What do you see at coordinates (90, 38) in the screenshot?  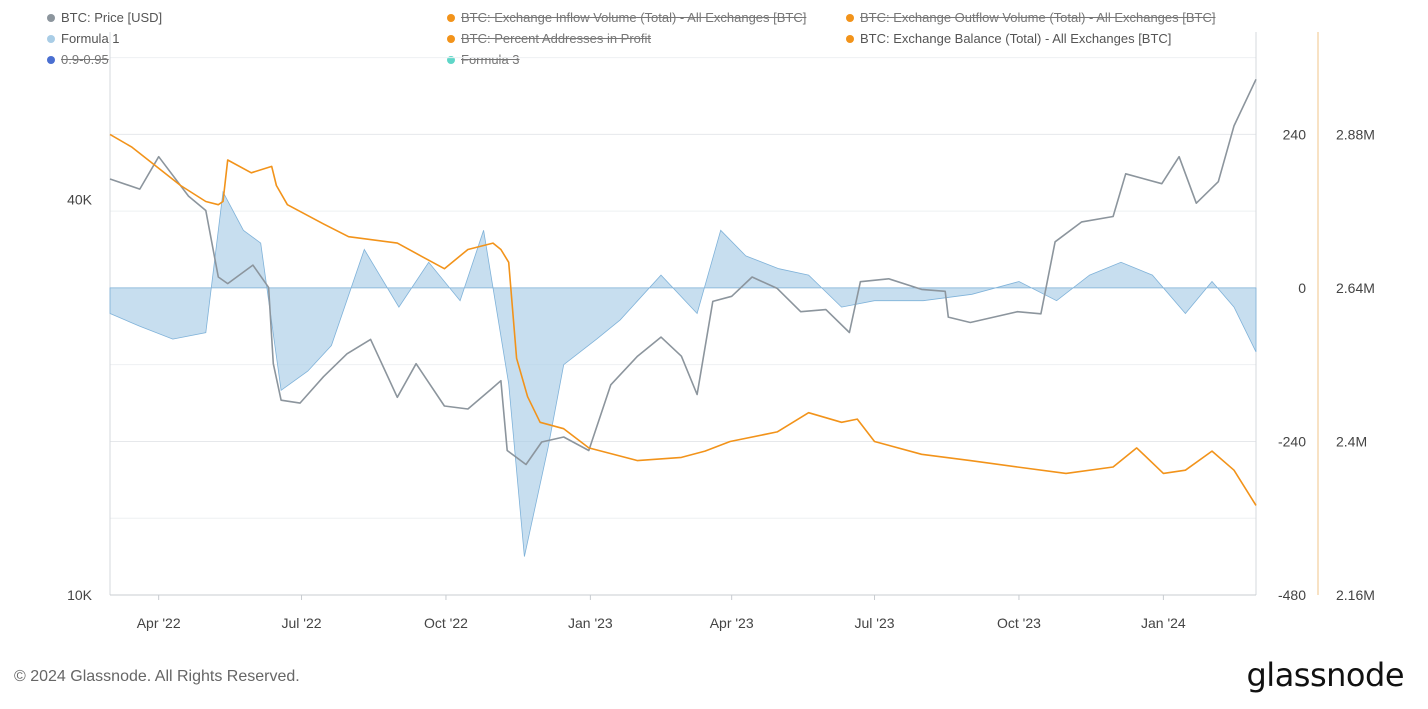 I see `legend-label: Formula 1` at bounding box center [90, 38].